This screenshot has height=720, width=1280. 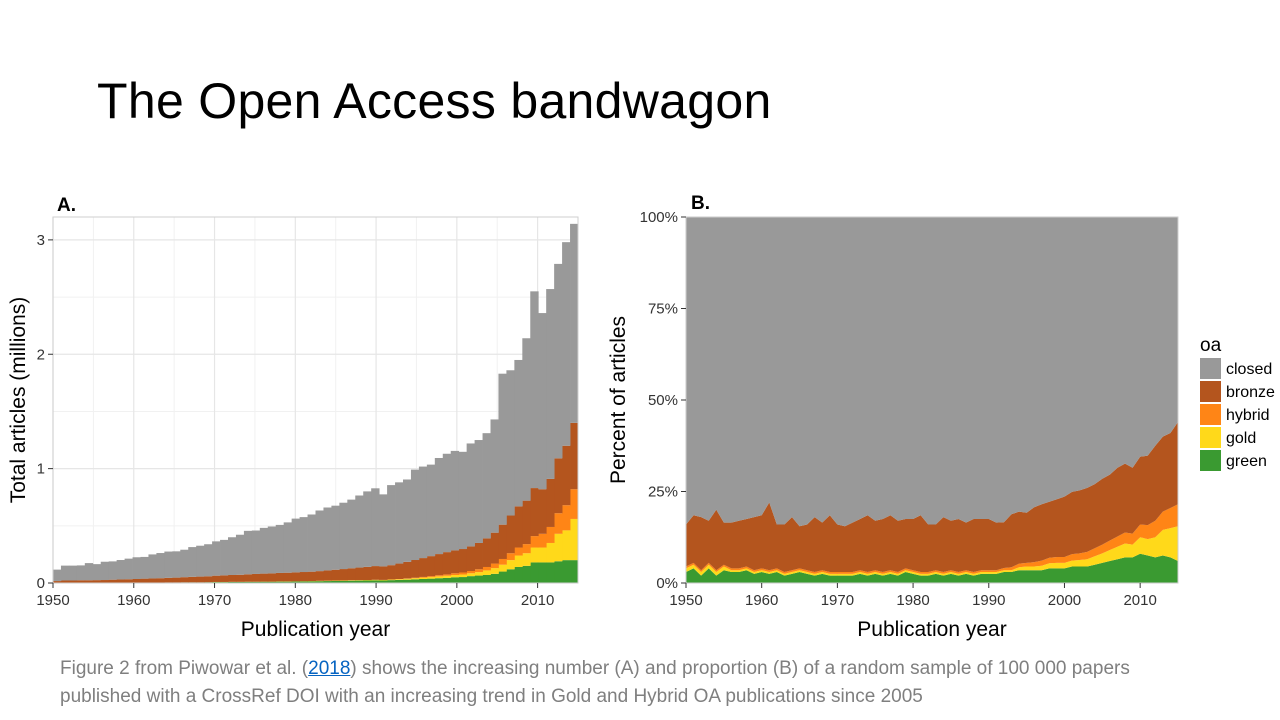 I want to click on bar-bronze-1955, so click(x=97, y=581).